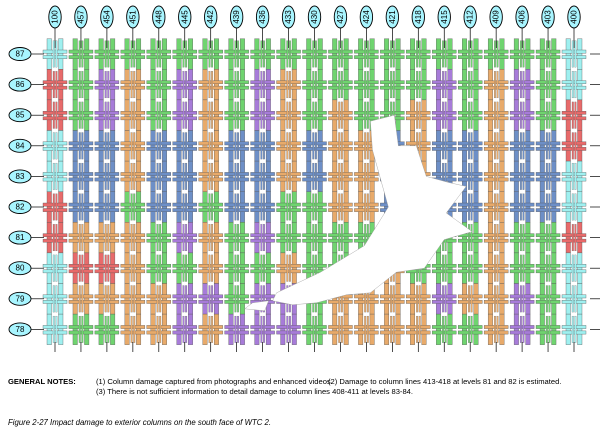 The width and height of the screenshot is (601, 433). I want to click on column-line-bubble: 424, so click(366, 17).